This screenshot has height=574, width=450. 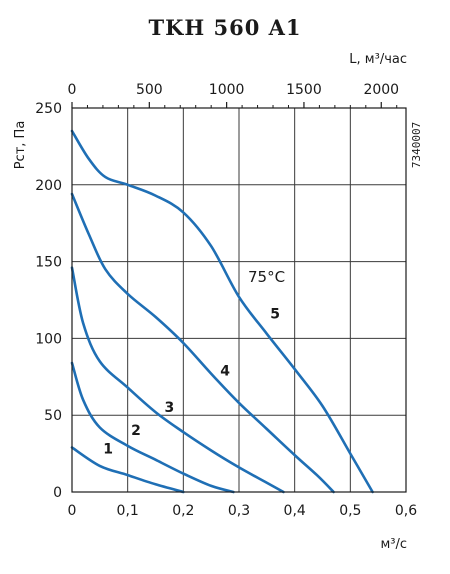 What do you see at coordinates (48, 186) in the screenshot?
I see `y-tick-label: 200` at bounding box center [48, 186].